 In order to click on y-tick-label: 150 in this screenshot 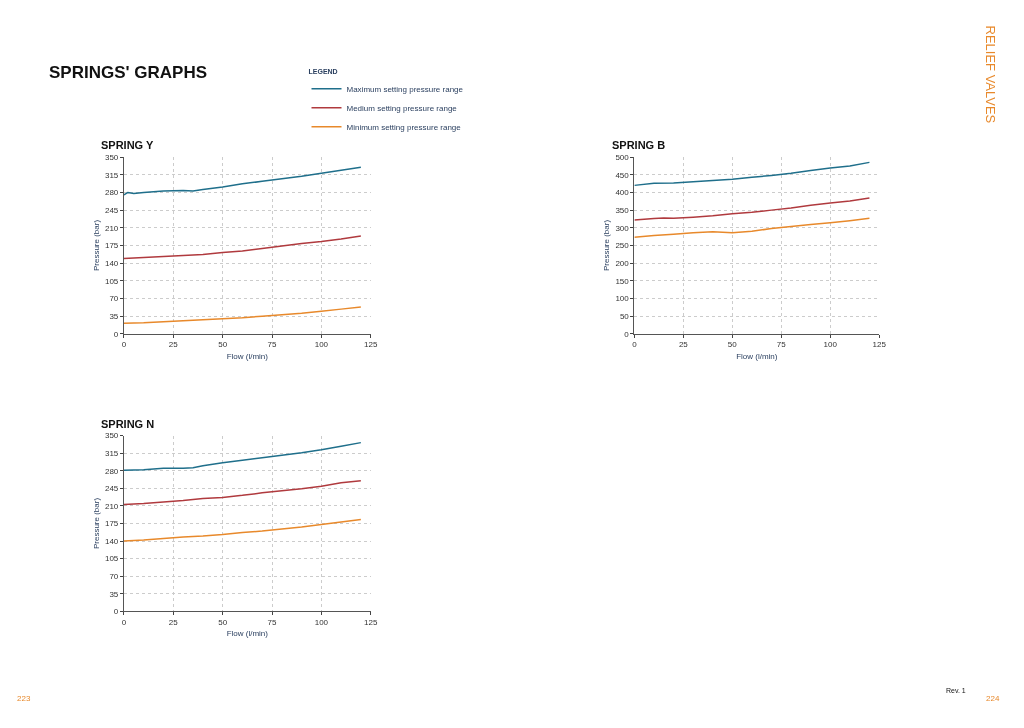, I will do `click(622, 281)`.